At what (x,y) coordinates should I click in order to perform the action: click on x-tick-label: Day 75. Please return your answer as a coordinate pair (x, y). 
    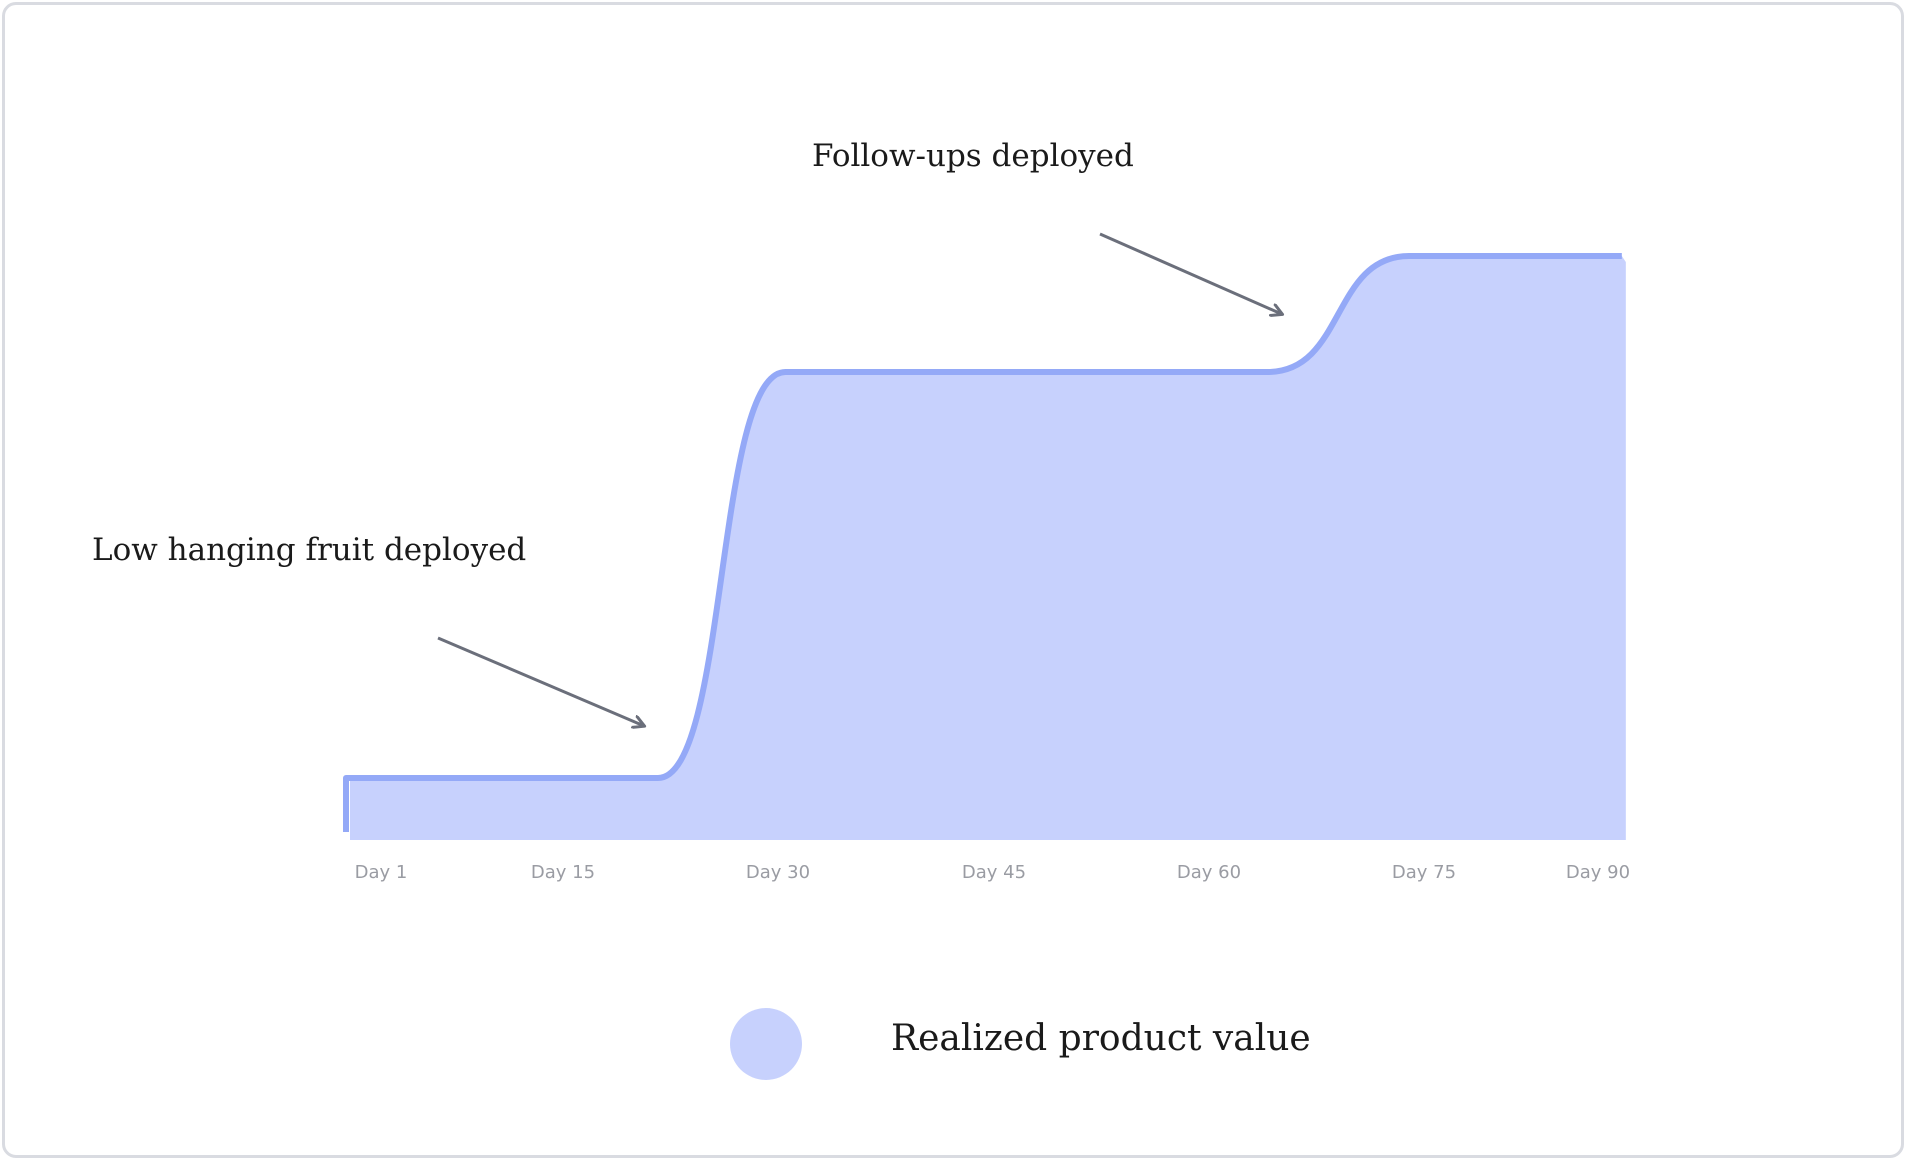
    Looking at the image, I should click on (1424, 872).